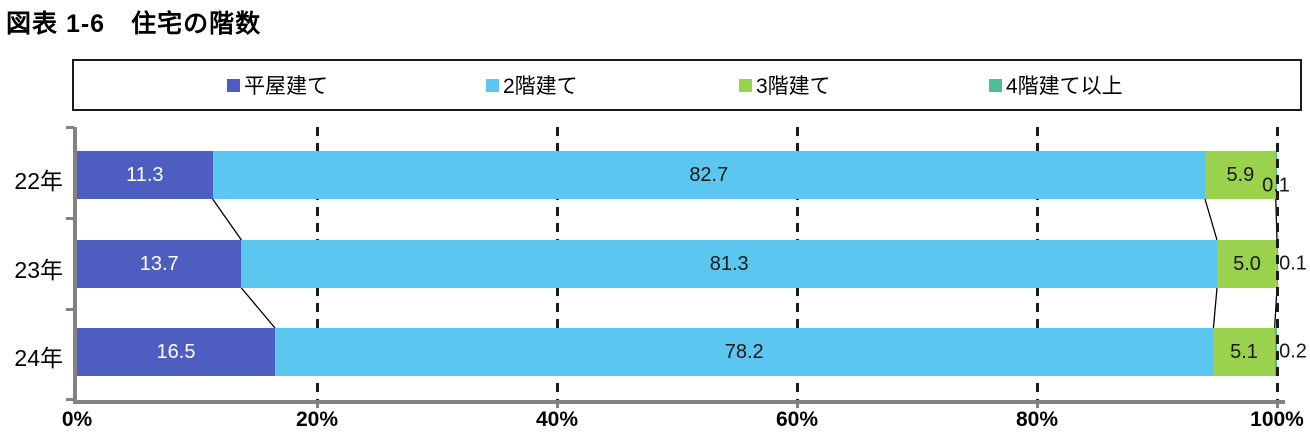 The height and width of the screenshot is (440, 1310). I want to click on bar-segment: 5.1, so click(1244, 352).